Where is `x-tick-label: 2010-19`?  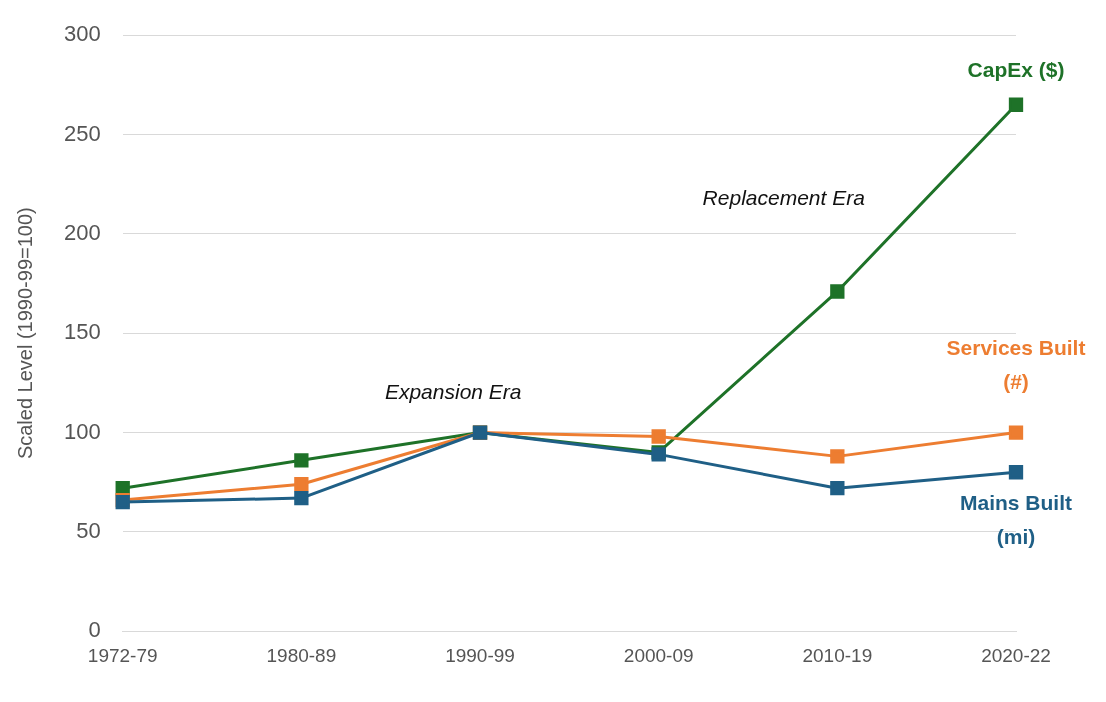
x-tick-label: 2010-19 is located at coordinates (837, 655).